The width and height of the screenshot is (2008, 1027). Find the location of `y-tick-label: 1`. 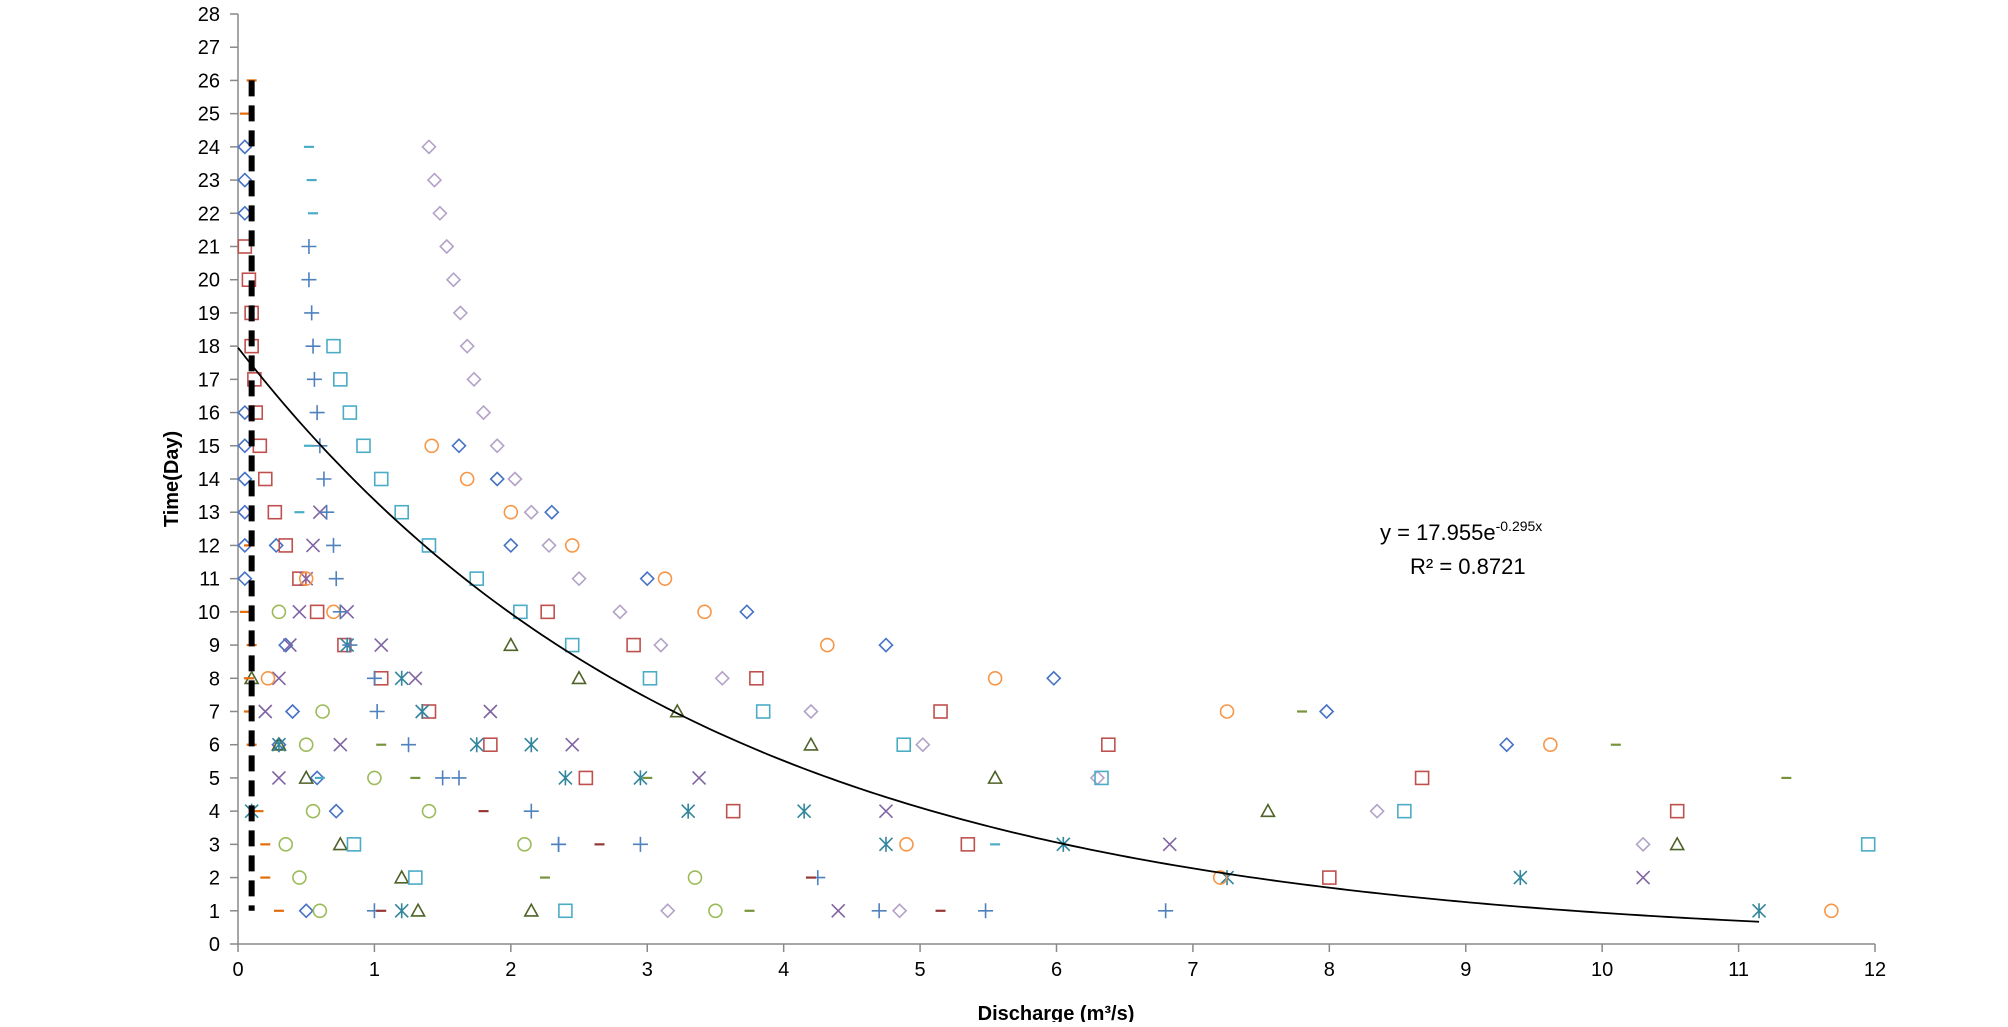

y-tick-label: 1 is located at coordinates (214, 912).